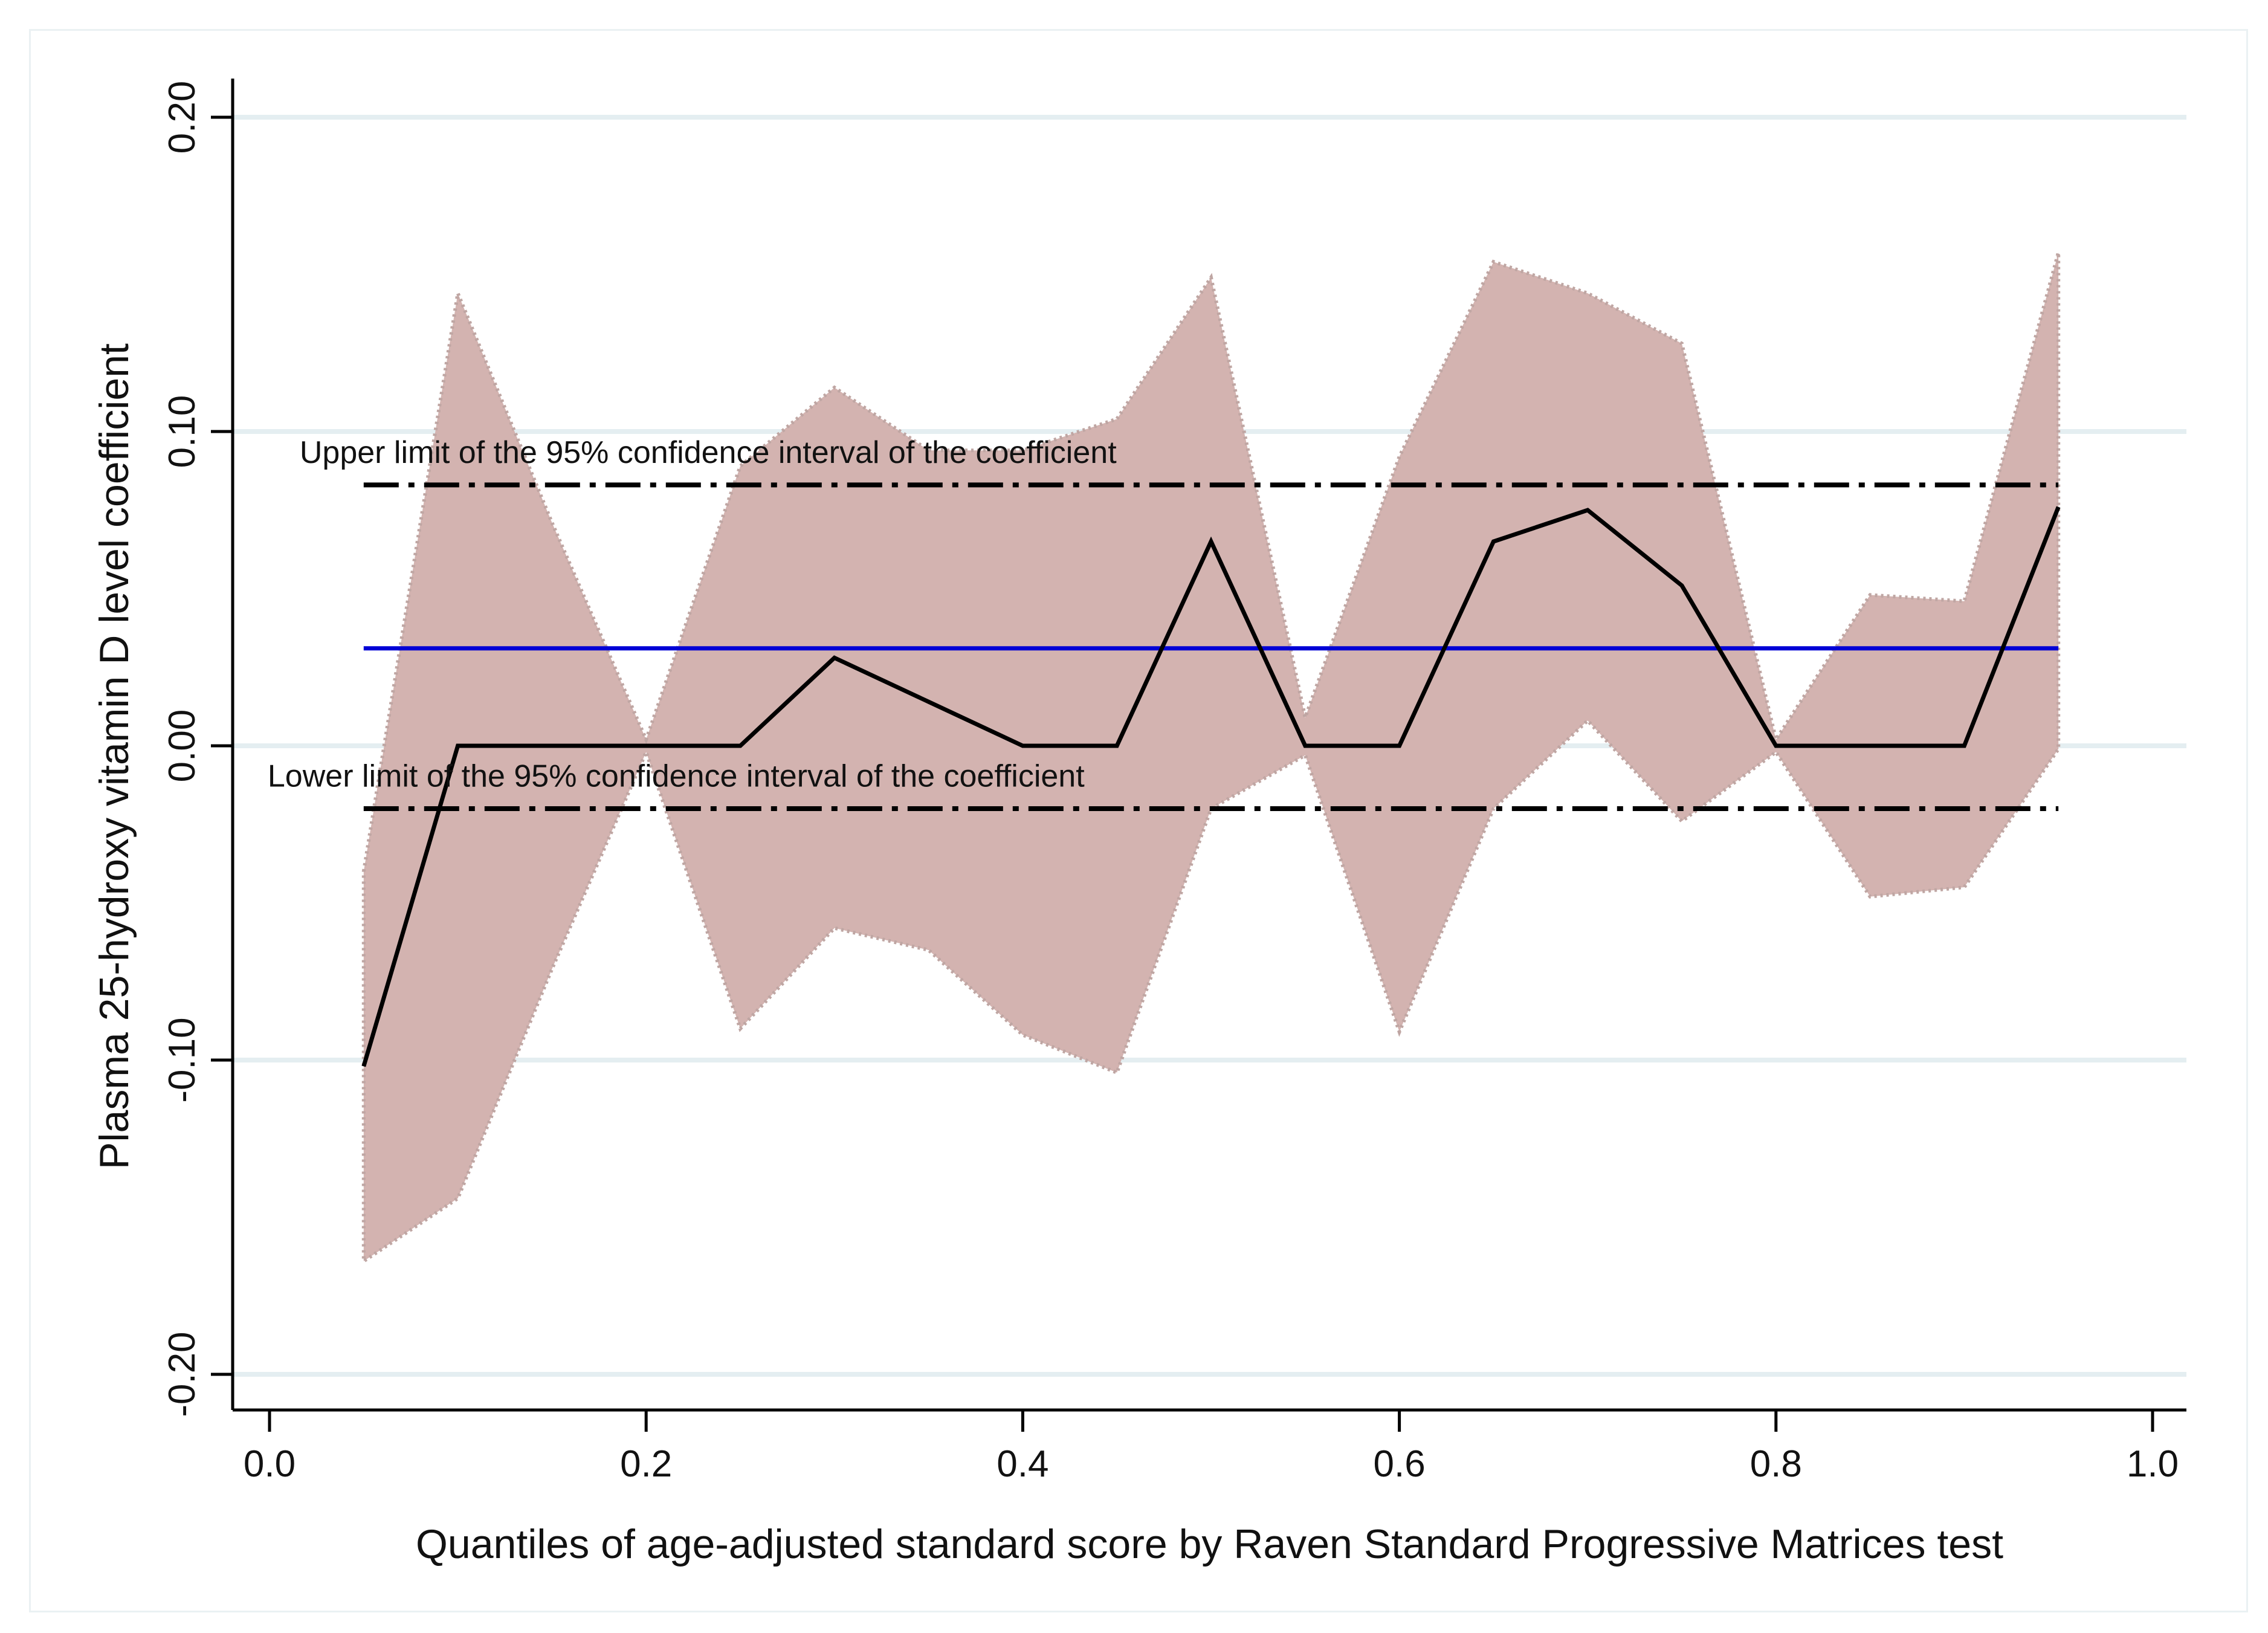  I want to click on x-tick-label-2: 0.4, so click(1022, 1464).